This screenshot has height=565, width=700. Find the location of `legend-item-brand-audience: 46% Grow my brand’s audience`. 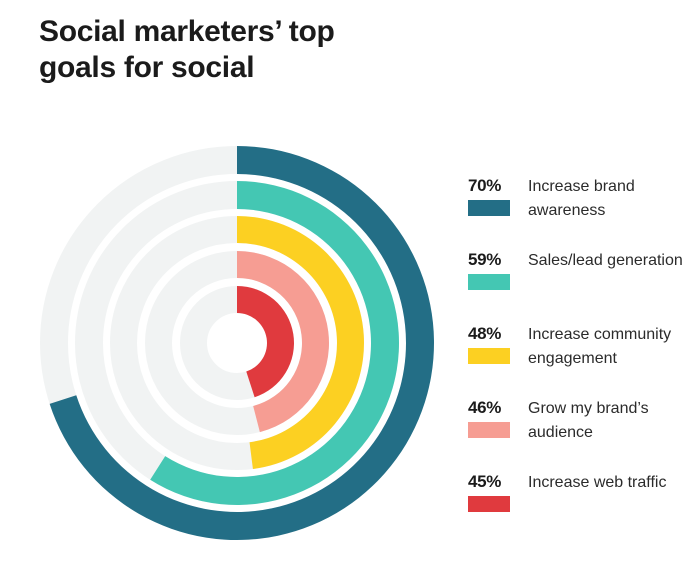

legend-item-brand-audience: 46% Grow my brand’s audience is located at coordinates (584, 433).